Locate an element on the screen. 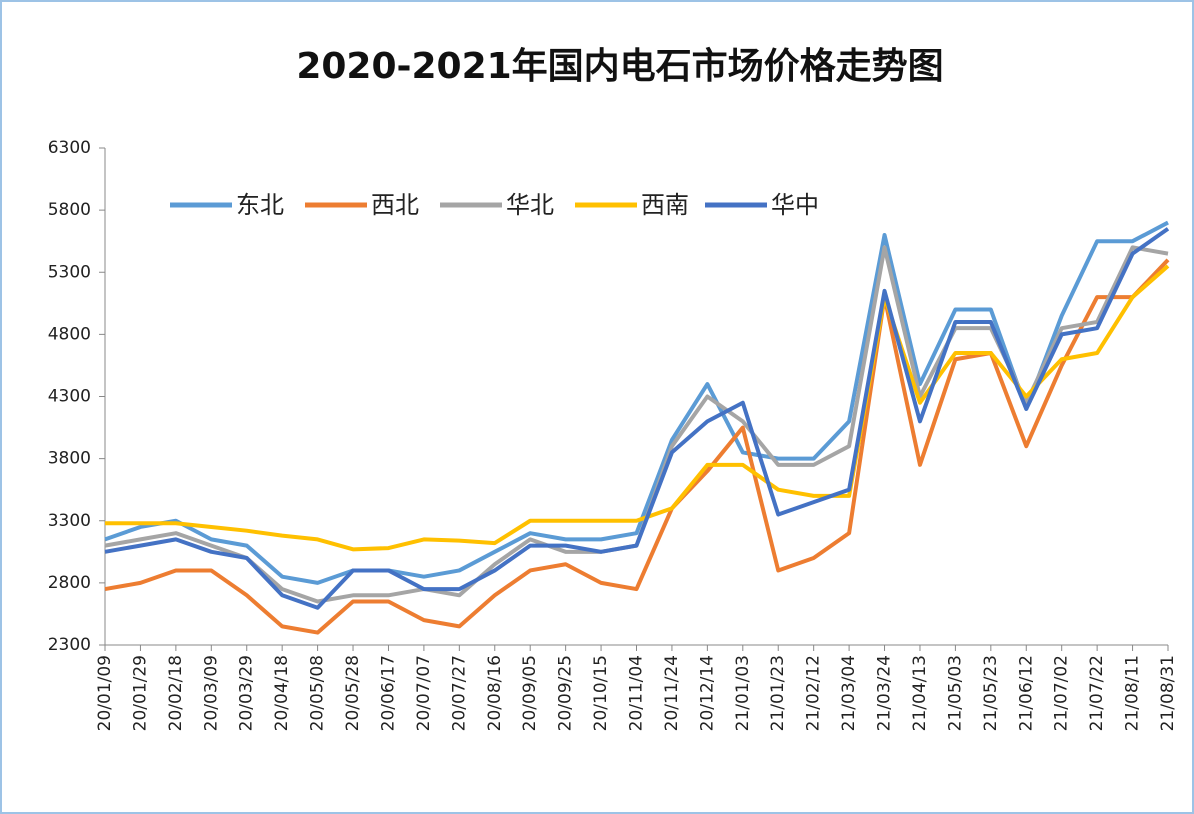 The width and height of the screenshot is (1194, 814). x-tick-label: 20/07/07 is located at coordinates (424, 693).